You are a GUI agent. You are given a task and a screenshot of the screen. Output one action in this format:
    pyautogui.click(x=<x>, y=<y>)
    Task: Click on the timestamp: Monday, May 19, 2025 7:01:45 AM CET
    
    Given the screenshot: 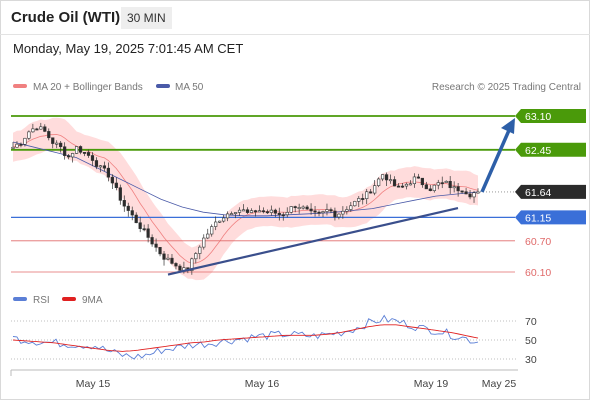 What is the action you would take?
    pyautogui.click(x=128, y=48)
    